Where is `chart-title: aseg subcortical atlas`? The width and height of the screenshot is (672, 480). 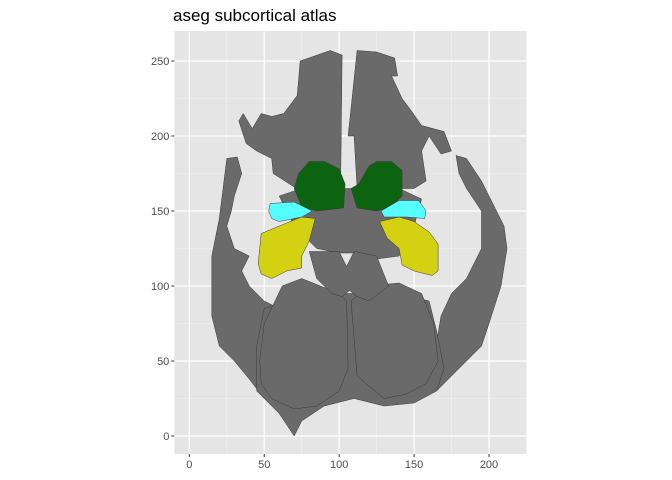 chart-title: aseg subcortical atlas is located at coordinates (255, 15).